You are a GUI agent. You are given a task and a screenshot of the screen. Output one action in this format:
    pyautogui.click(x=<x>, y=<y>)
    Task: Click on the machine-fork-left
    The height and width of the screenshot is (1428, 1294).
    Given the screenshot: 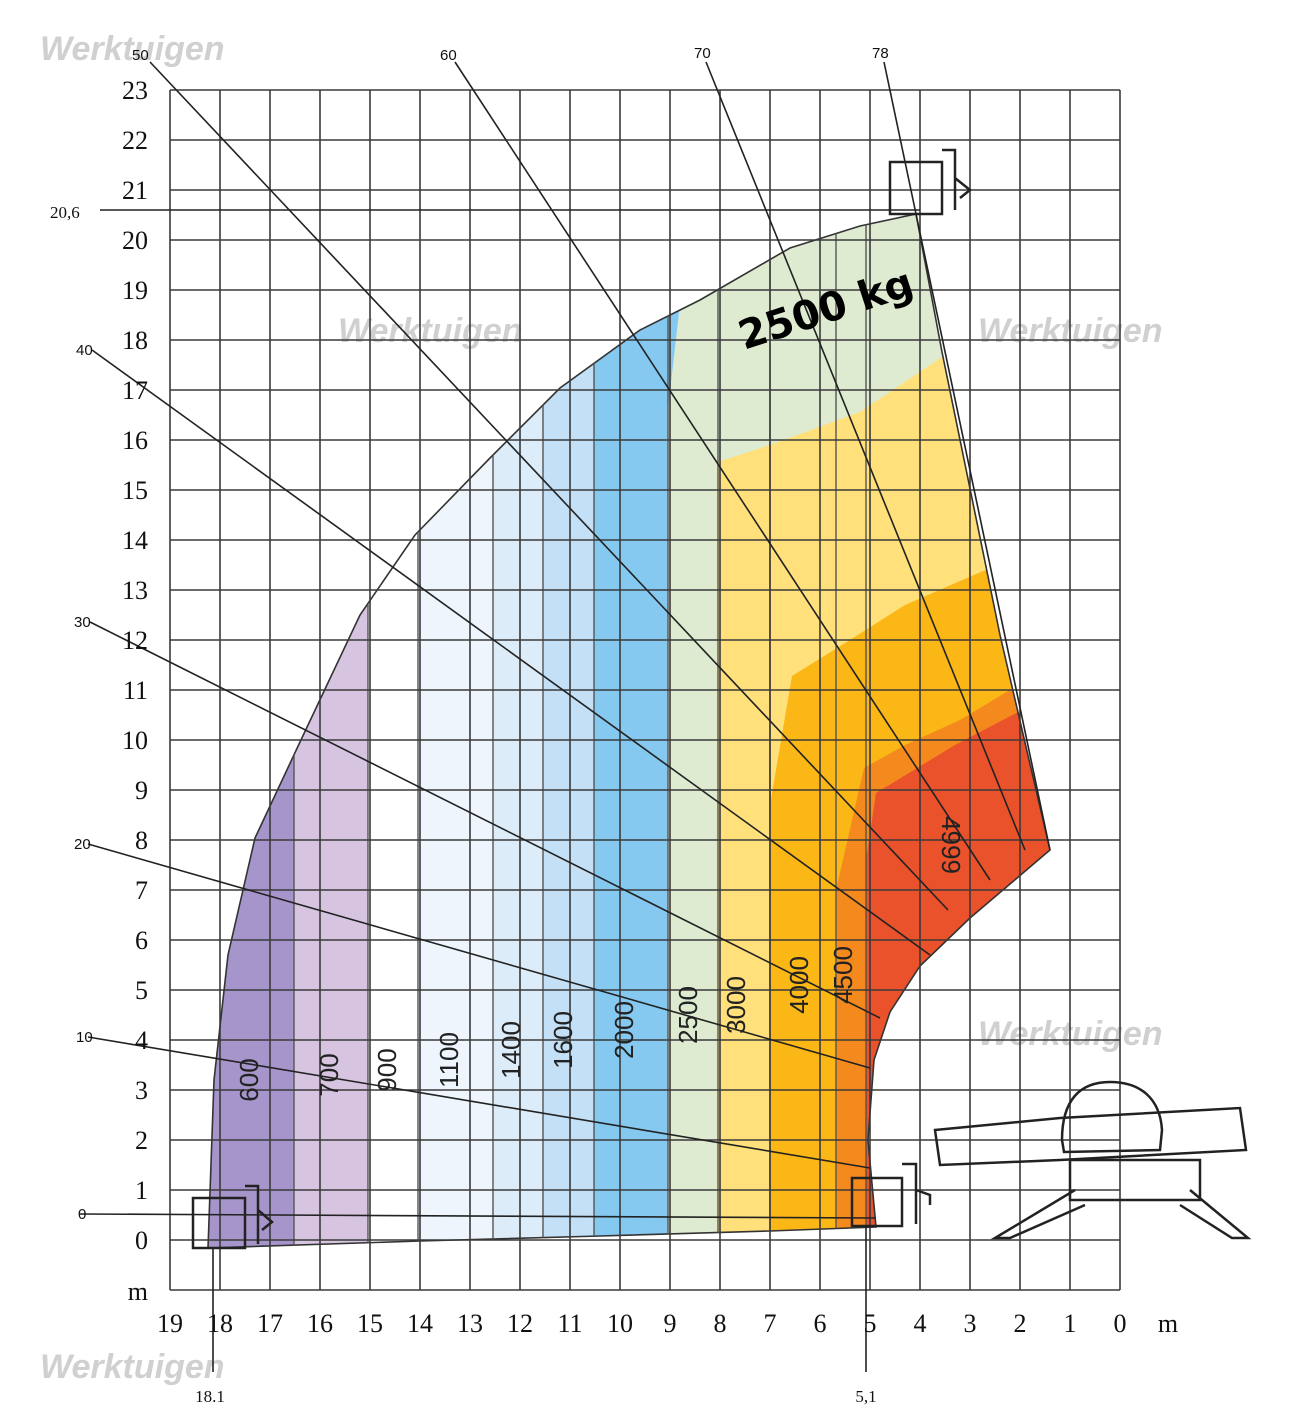 What is the action you would take?
    pyautogui.click(x=232, y=1217)
    